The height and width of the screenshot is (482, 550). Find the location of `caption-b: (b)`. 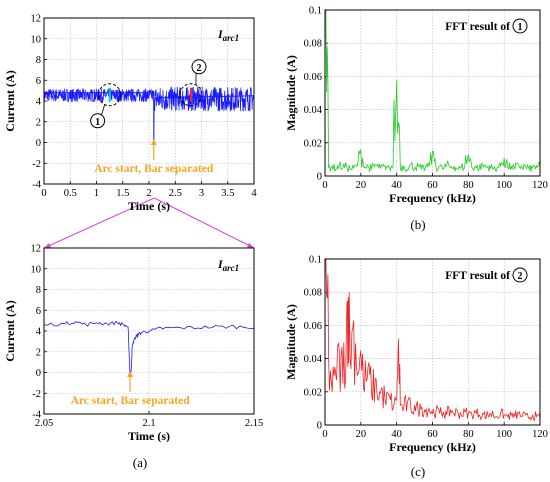

caption-b: (b) is located at coordinates (417, 224).